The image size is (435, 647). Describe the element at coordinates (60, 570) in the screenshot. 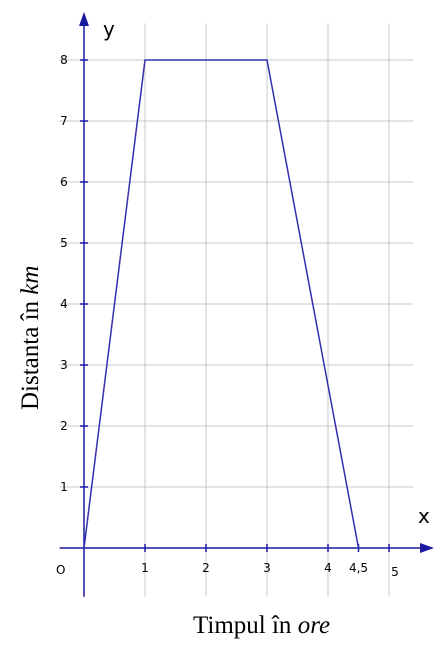

I see `origin-label: O` at that location.